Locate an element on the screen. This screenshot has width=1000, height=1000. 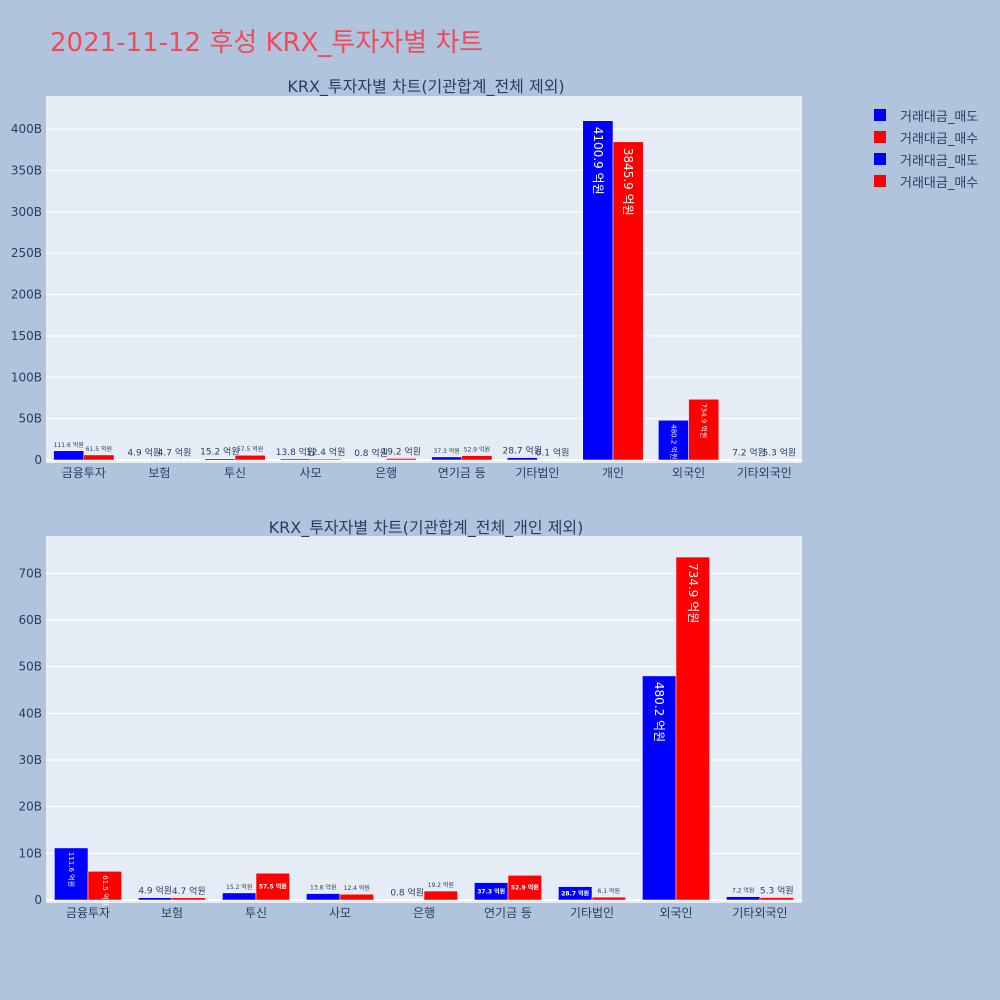
y-tick-label: 20B is located at coordinates (30, 807).